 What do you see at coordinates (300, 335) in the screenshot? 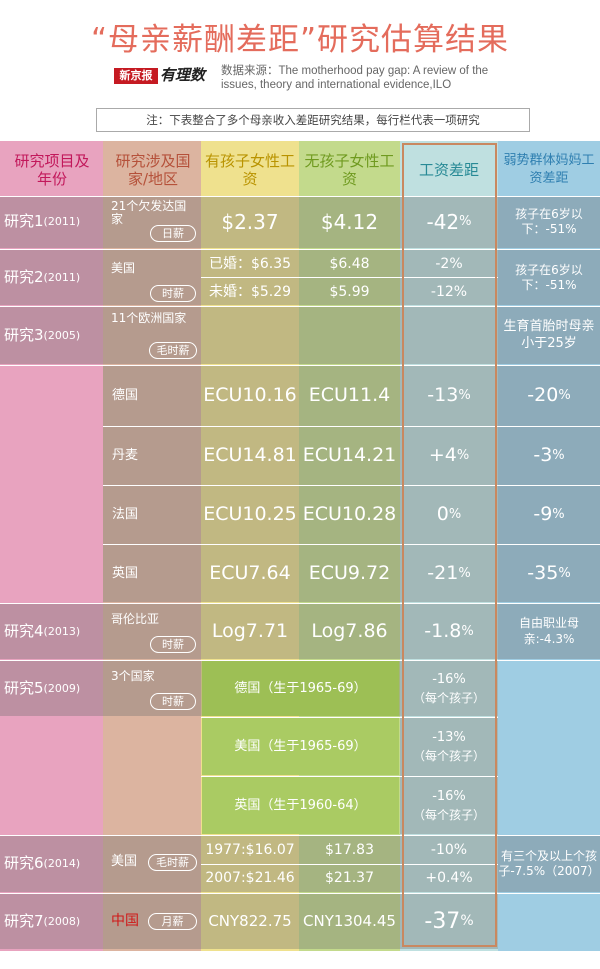
I see `row-shade-study3` at bounding box center [300, 335].